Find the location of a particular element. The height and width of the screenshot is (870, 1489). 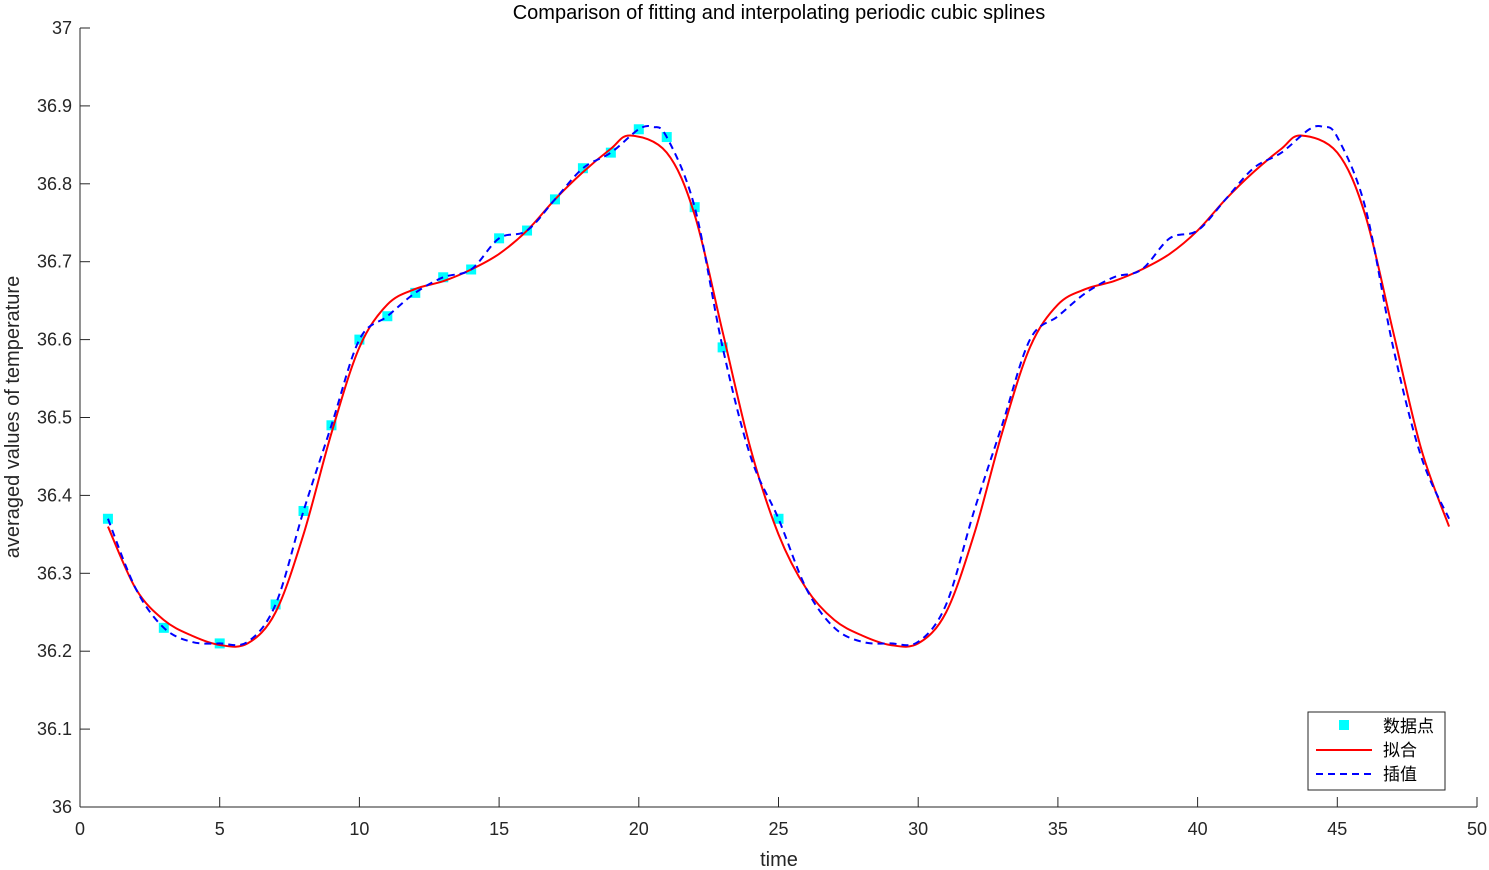

y-tick-label: 36.1 is located at coordinates (54, 729).